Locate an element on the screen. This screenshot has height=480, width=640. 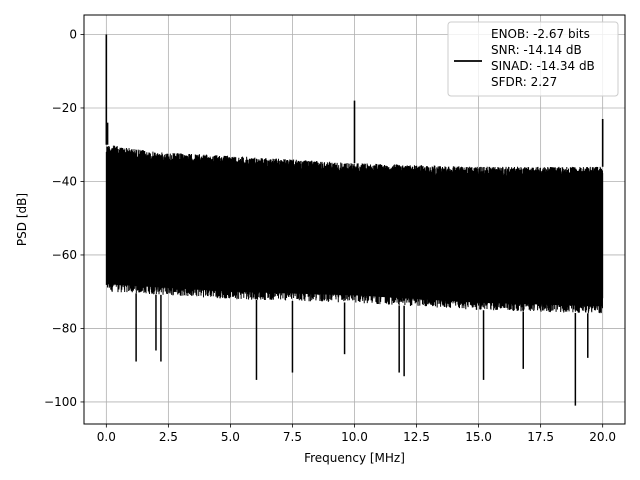
x-tick-label: 7.5 is located at coordinates (292, 437).